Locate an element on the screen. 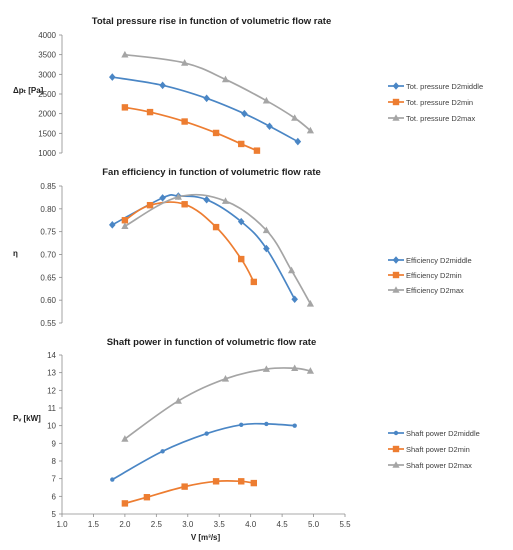 The image size is (513, 550). y-tick-label: 1500 is located at coordinates (47, 133).